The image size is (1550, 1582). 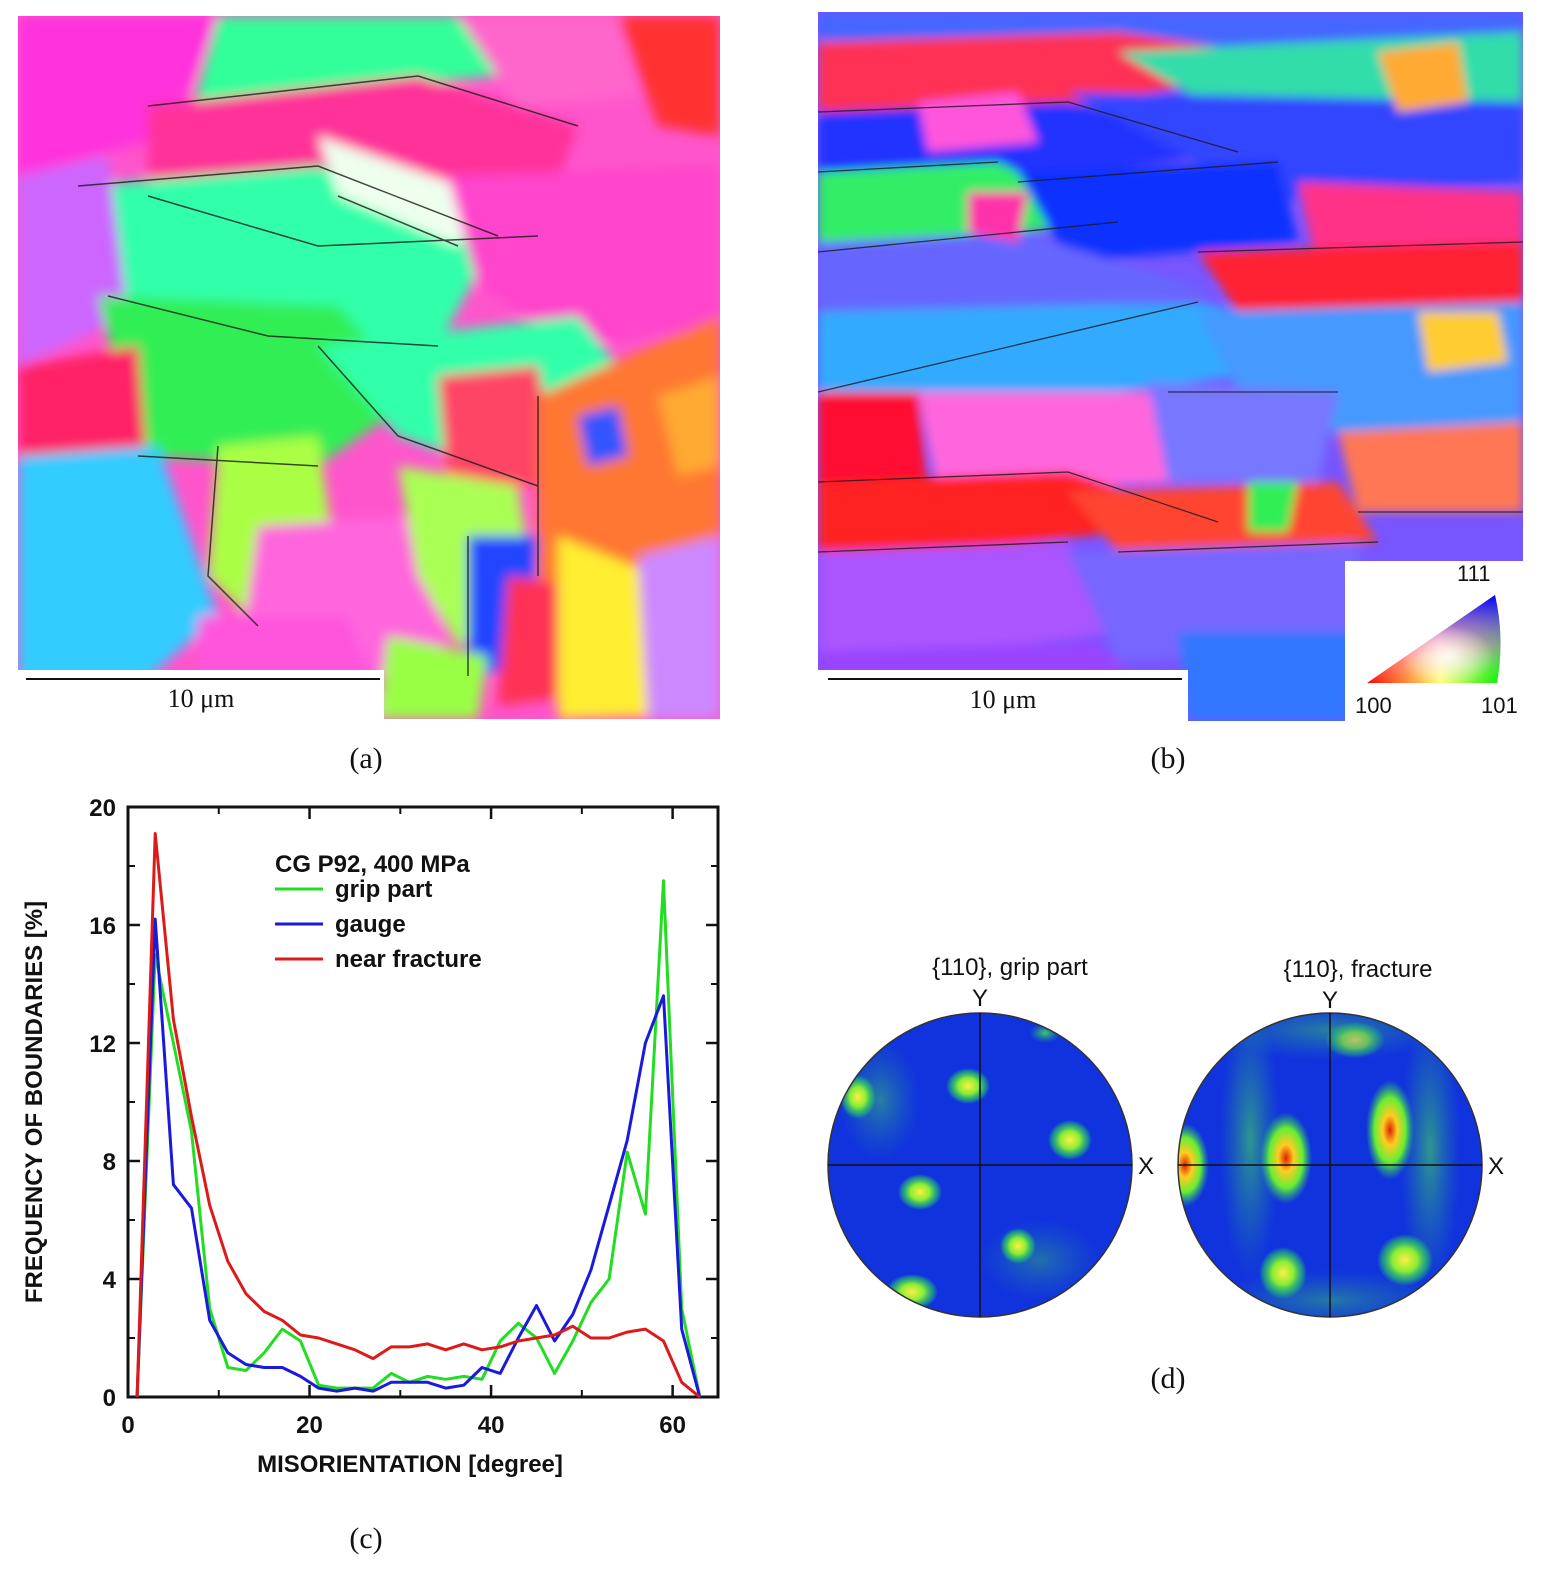 What do you see at coordinates (1010, 967) in the screenshot?
I see `pole-figure-title-grip: {110}, grip part` at bounding box center [1010, 967].